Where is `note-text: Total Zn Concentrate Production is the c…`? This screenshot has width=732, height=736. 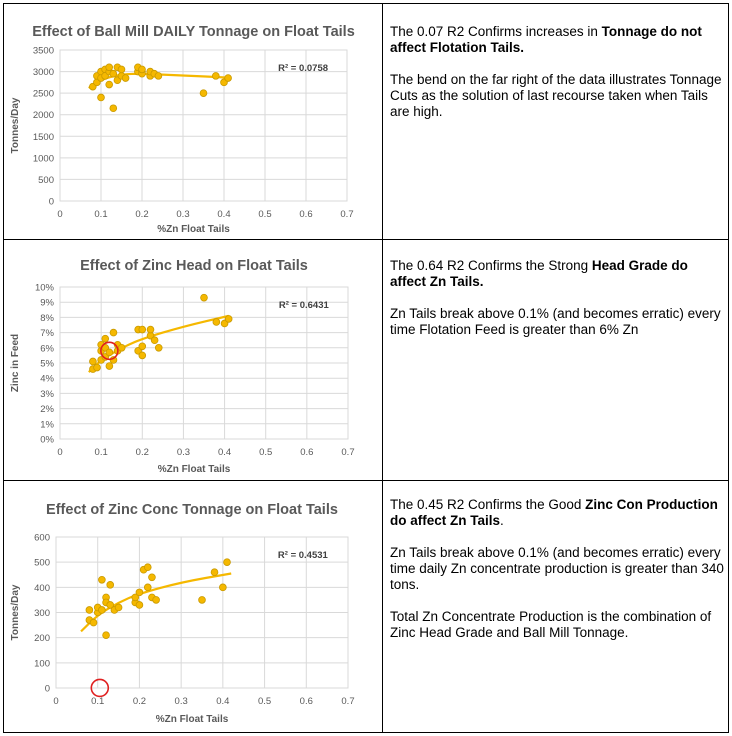
note-text: Total Zn Concentrate Production is the c… is located at coordinates (551, 624).